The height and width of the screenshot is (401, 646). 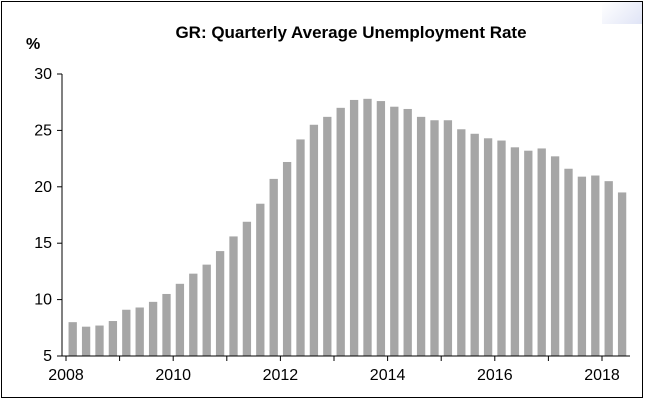 I want to click on x-tick-label: 2018, so click(x=602, y=375).